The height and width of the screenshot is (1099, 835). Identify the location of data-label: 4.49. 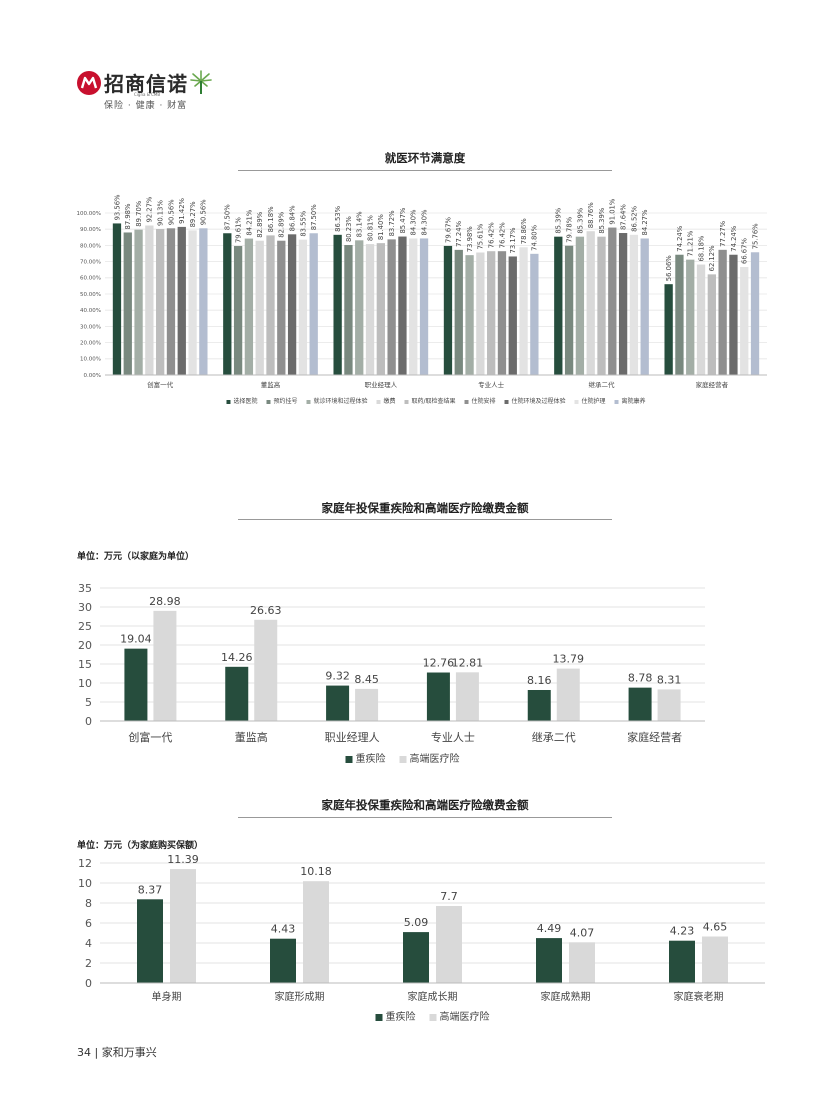
(549, 928).